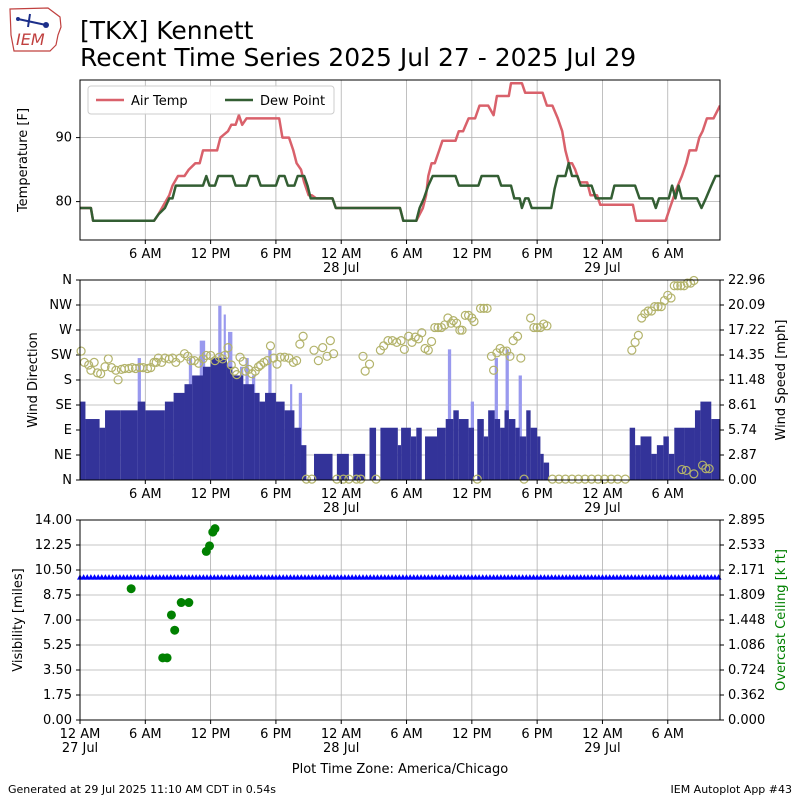 This screenshot has width=800, height=800. What do you see at coordinates (742, 455) in the screenshot?
I see `wind-speed-tick-label: 2.87` at bounding box center [742, 455].